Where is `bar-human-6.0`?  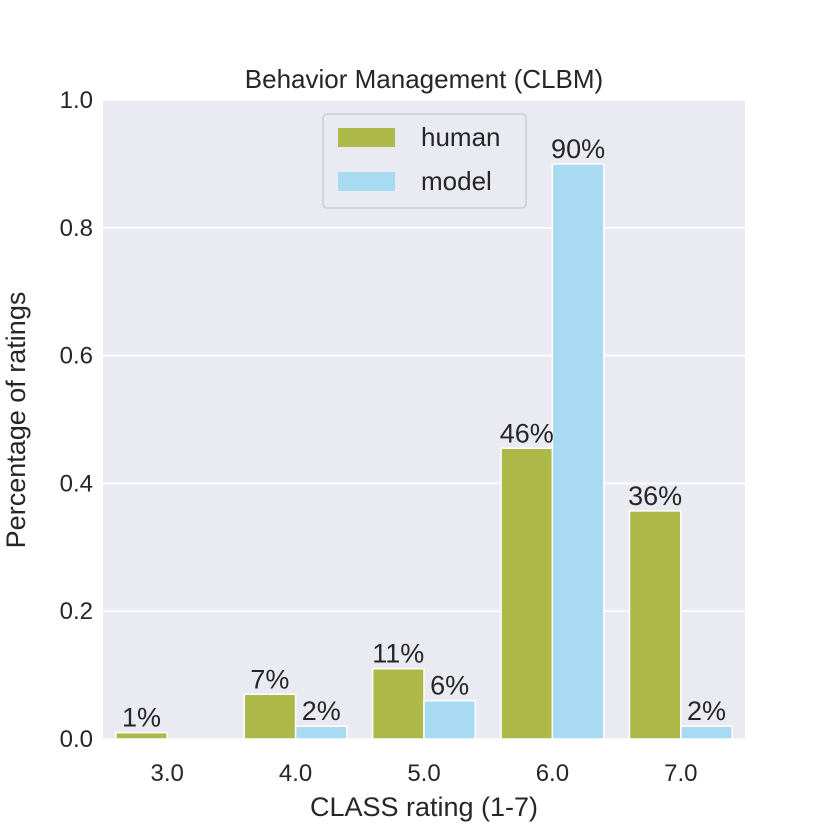 bar-human-6.0 is located at coordinates (527, 593).